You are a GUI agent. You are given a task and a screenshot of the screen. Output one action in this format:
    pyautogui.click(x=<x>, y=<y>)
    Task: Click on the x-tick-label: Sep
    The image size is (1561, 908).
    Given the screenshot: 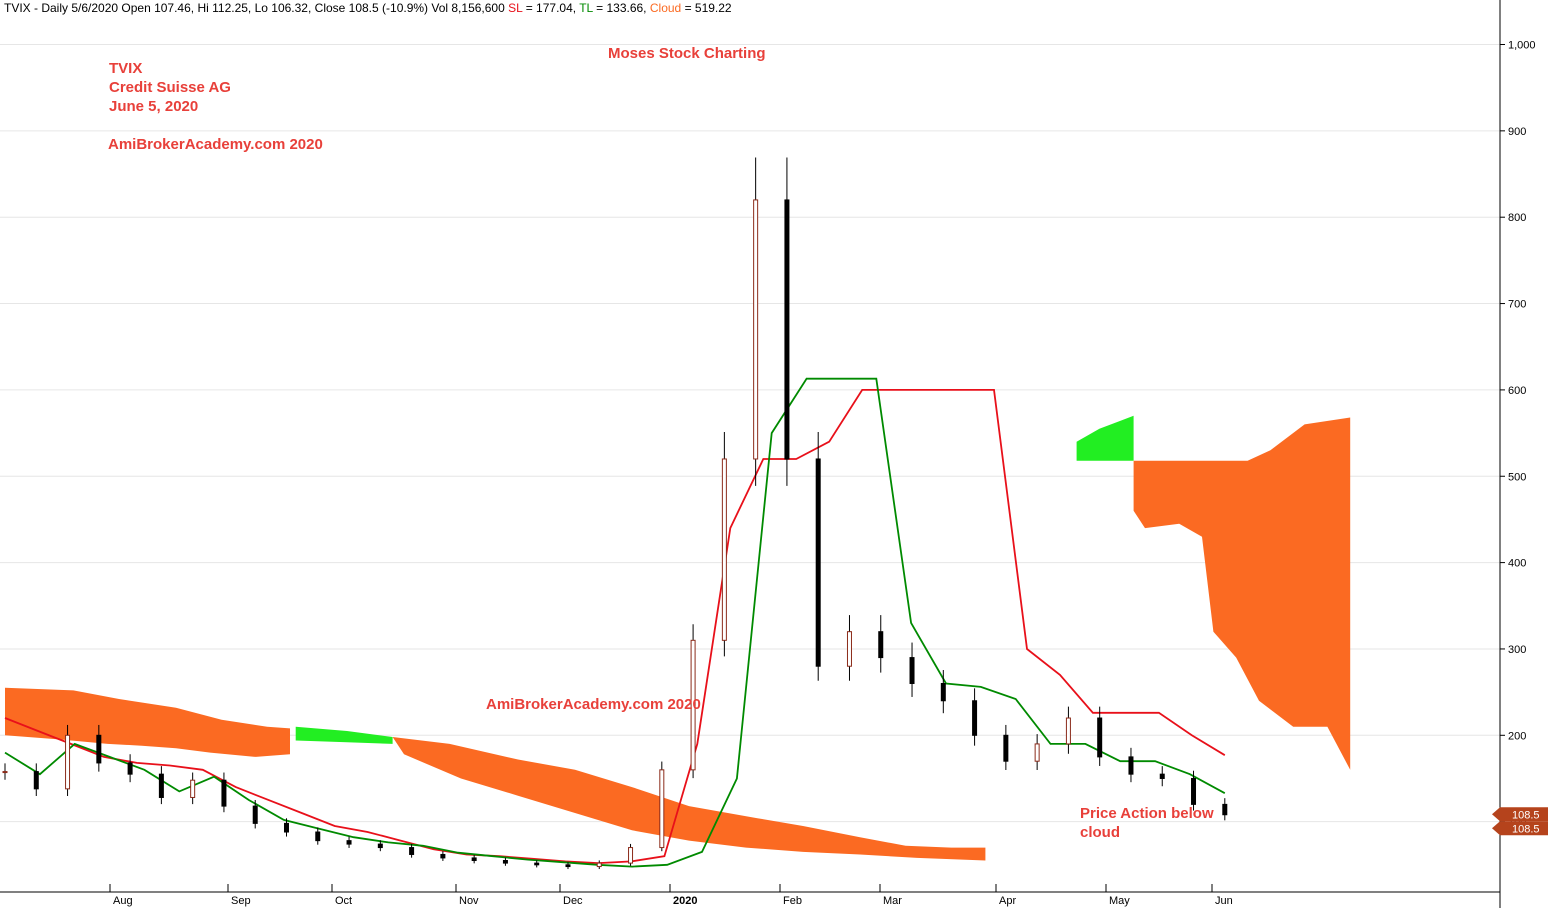 What is the action you would take?
    pyautogui.click(x=241, y=901)
    